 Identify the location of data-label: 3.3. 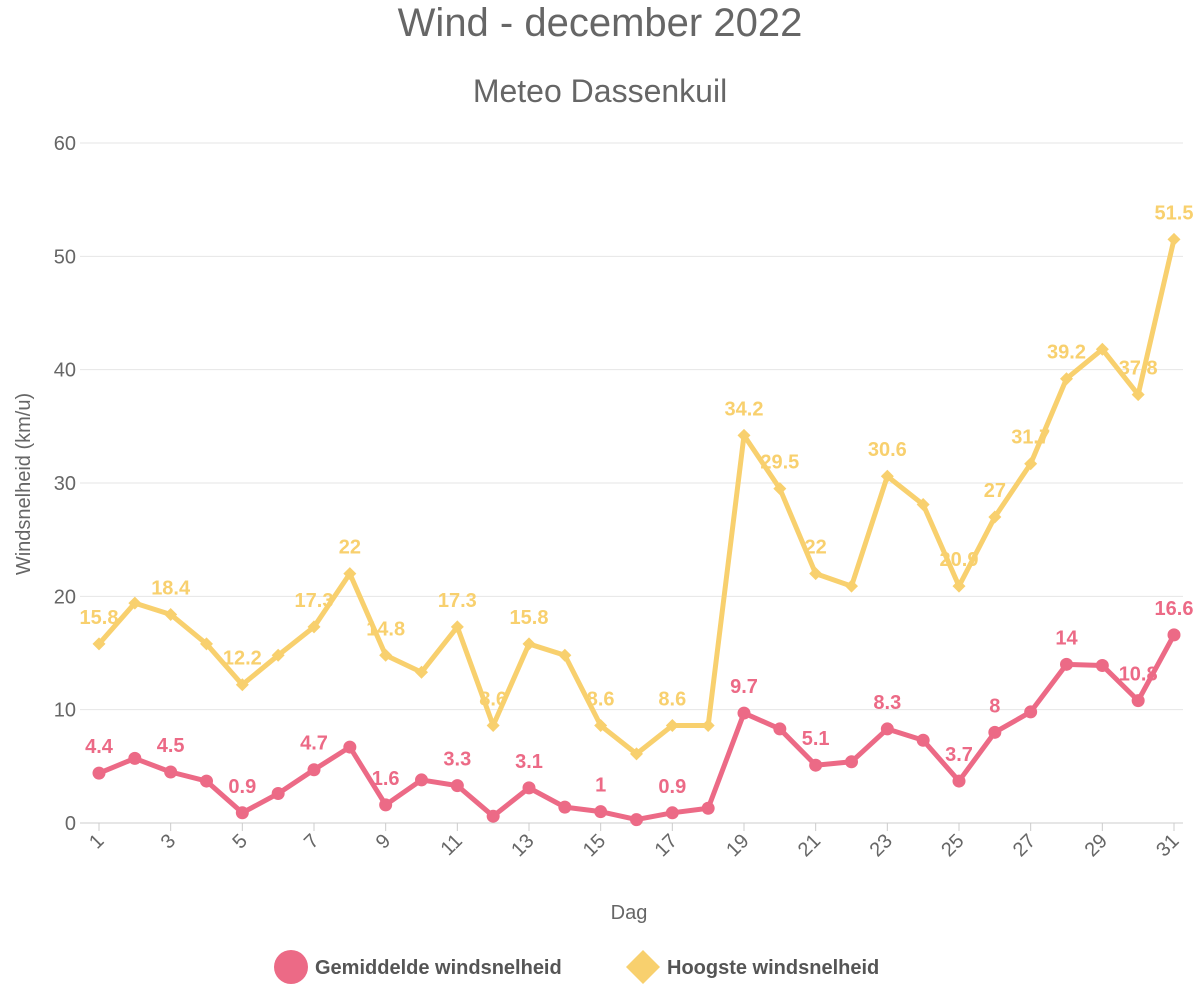
(457, 760).